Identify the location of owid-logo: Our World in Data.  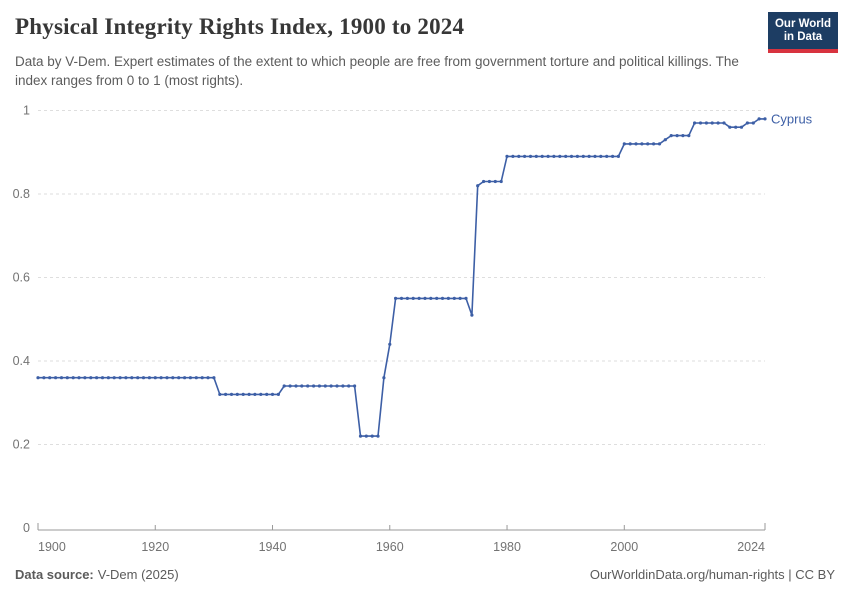
(803, 32).